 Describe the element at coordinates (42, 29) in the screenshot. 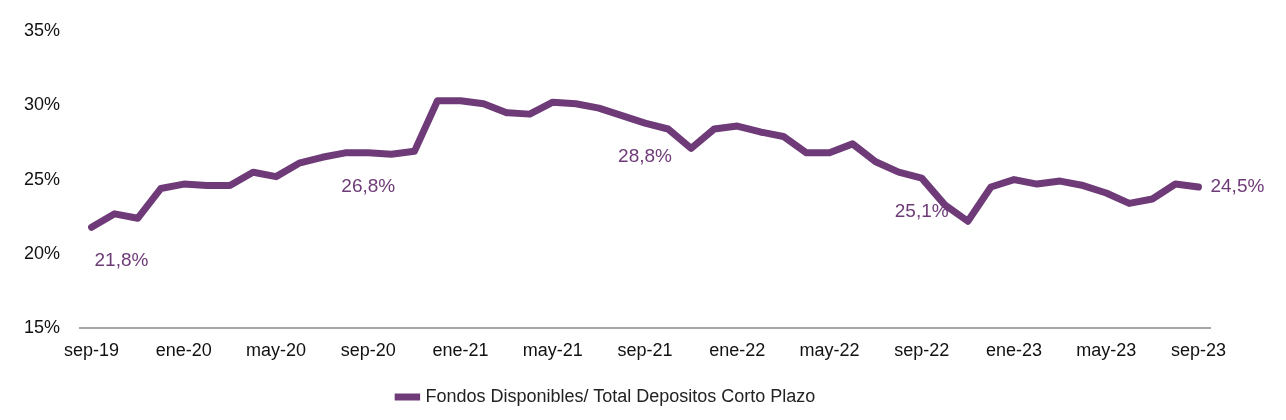

I see `y-tick-label: 35%` at that location.